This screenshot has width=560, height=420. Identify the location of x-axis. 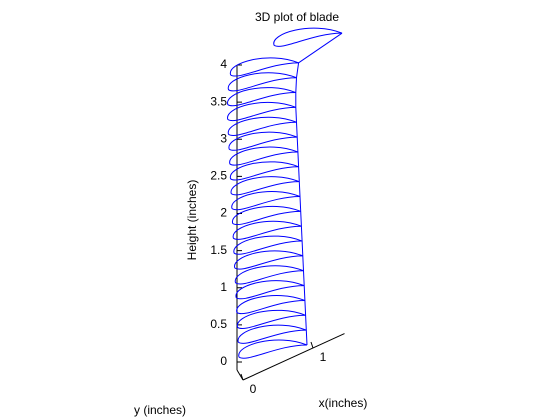
(293, 357).